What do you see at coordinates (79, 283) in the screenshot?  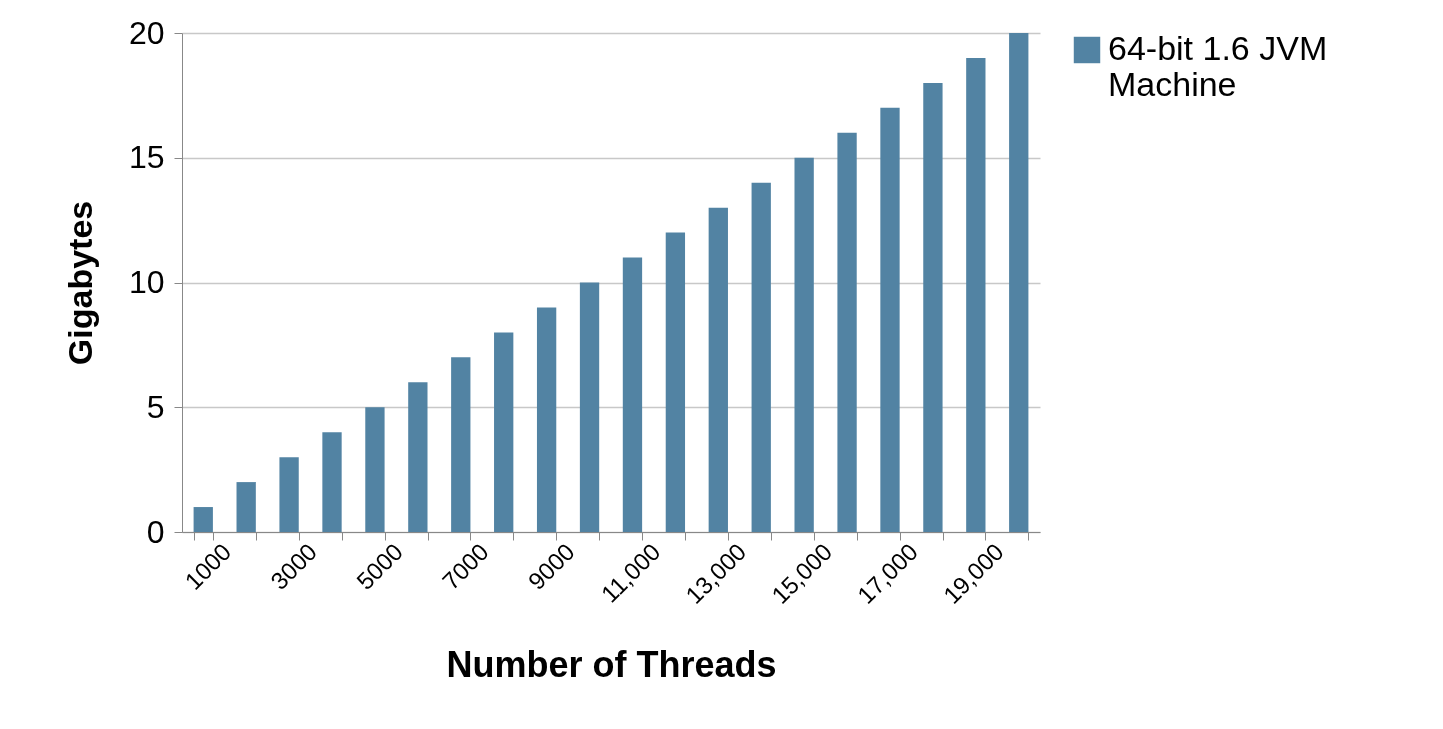 I see `y-axis-title: Gigabytes` at bounding box center [79, 283].